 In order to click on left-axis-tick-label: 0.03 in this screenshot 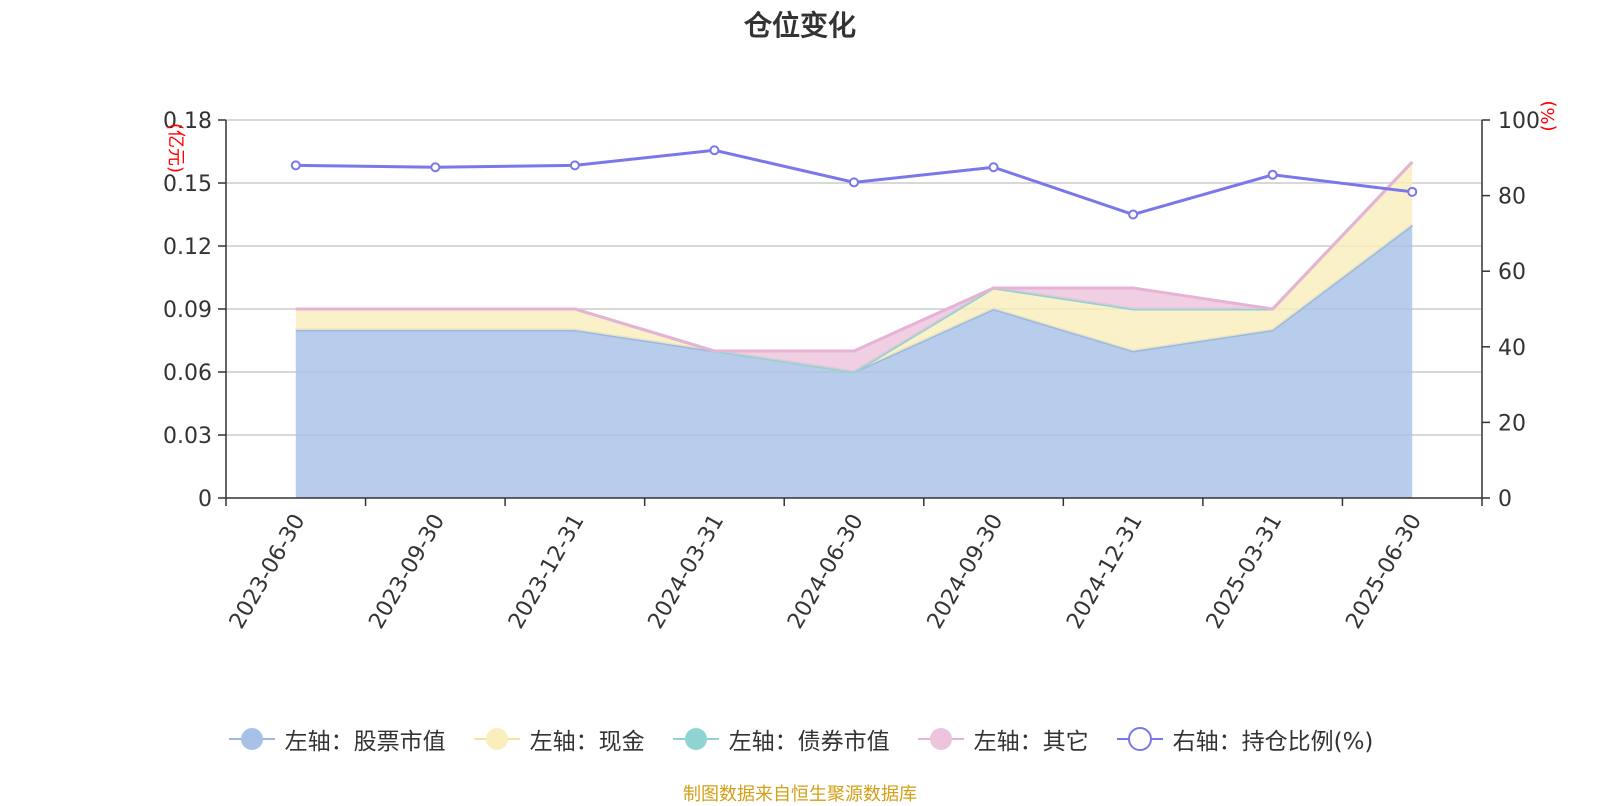, I will do `click(187, 436)`.